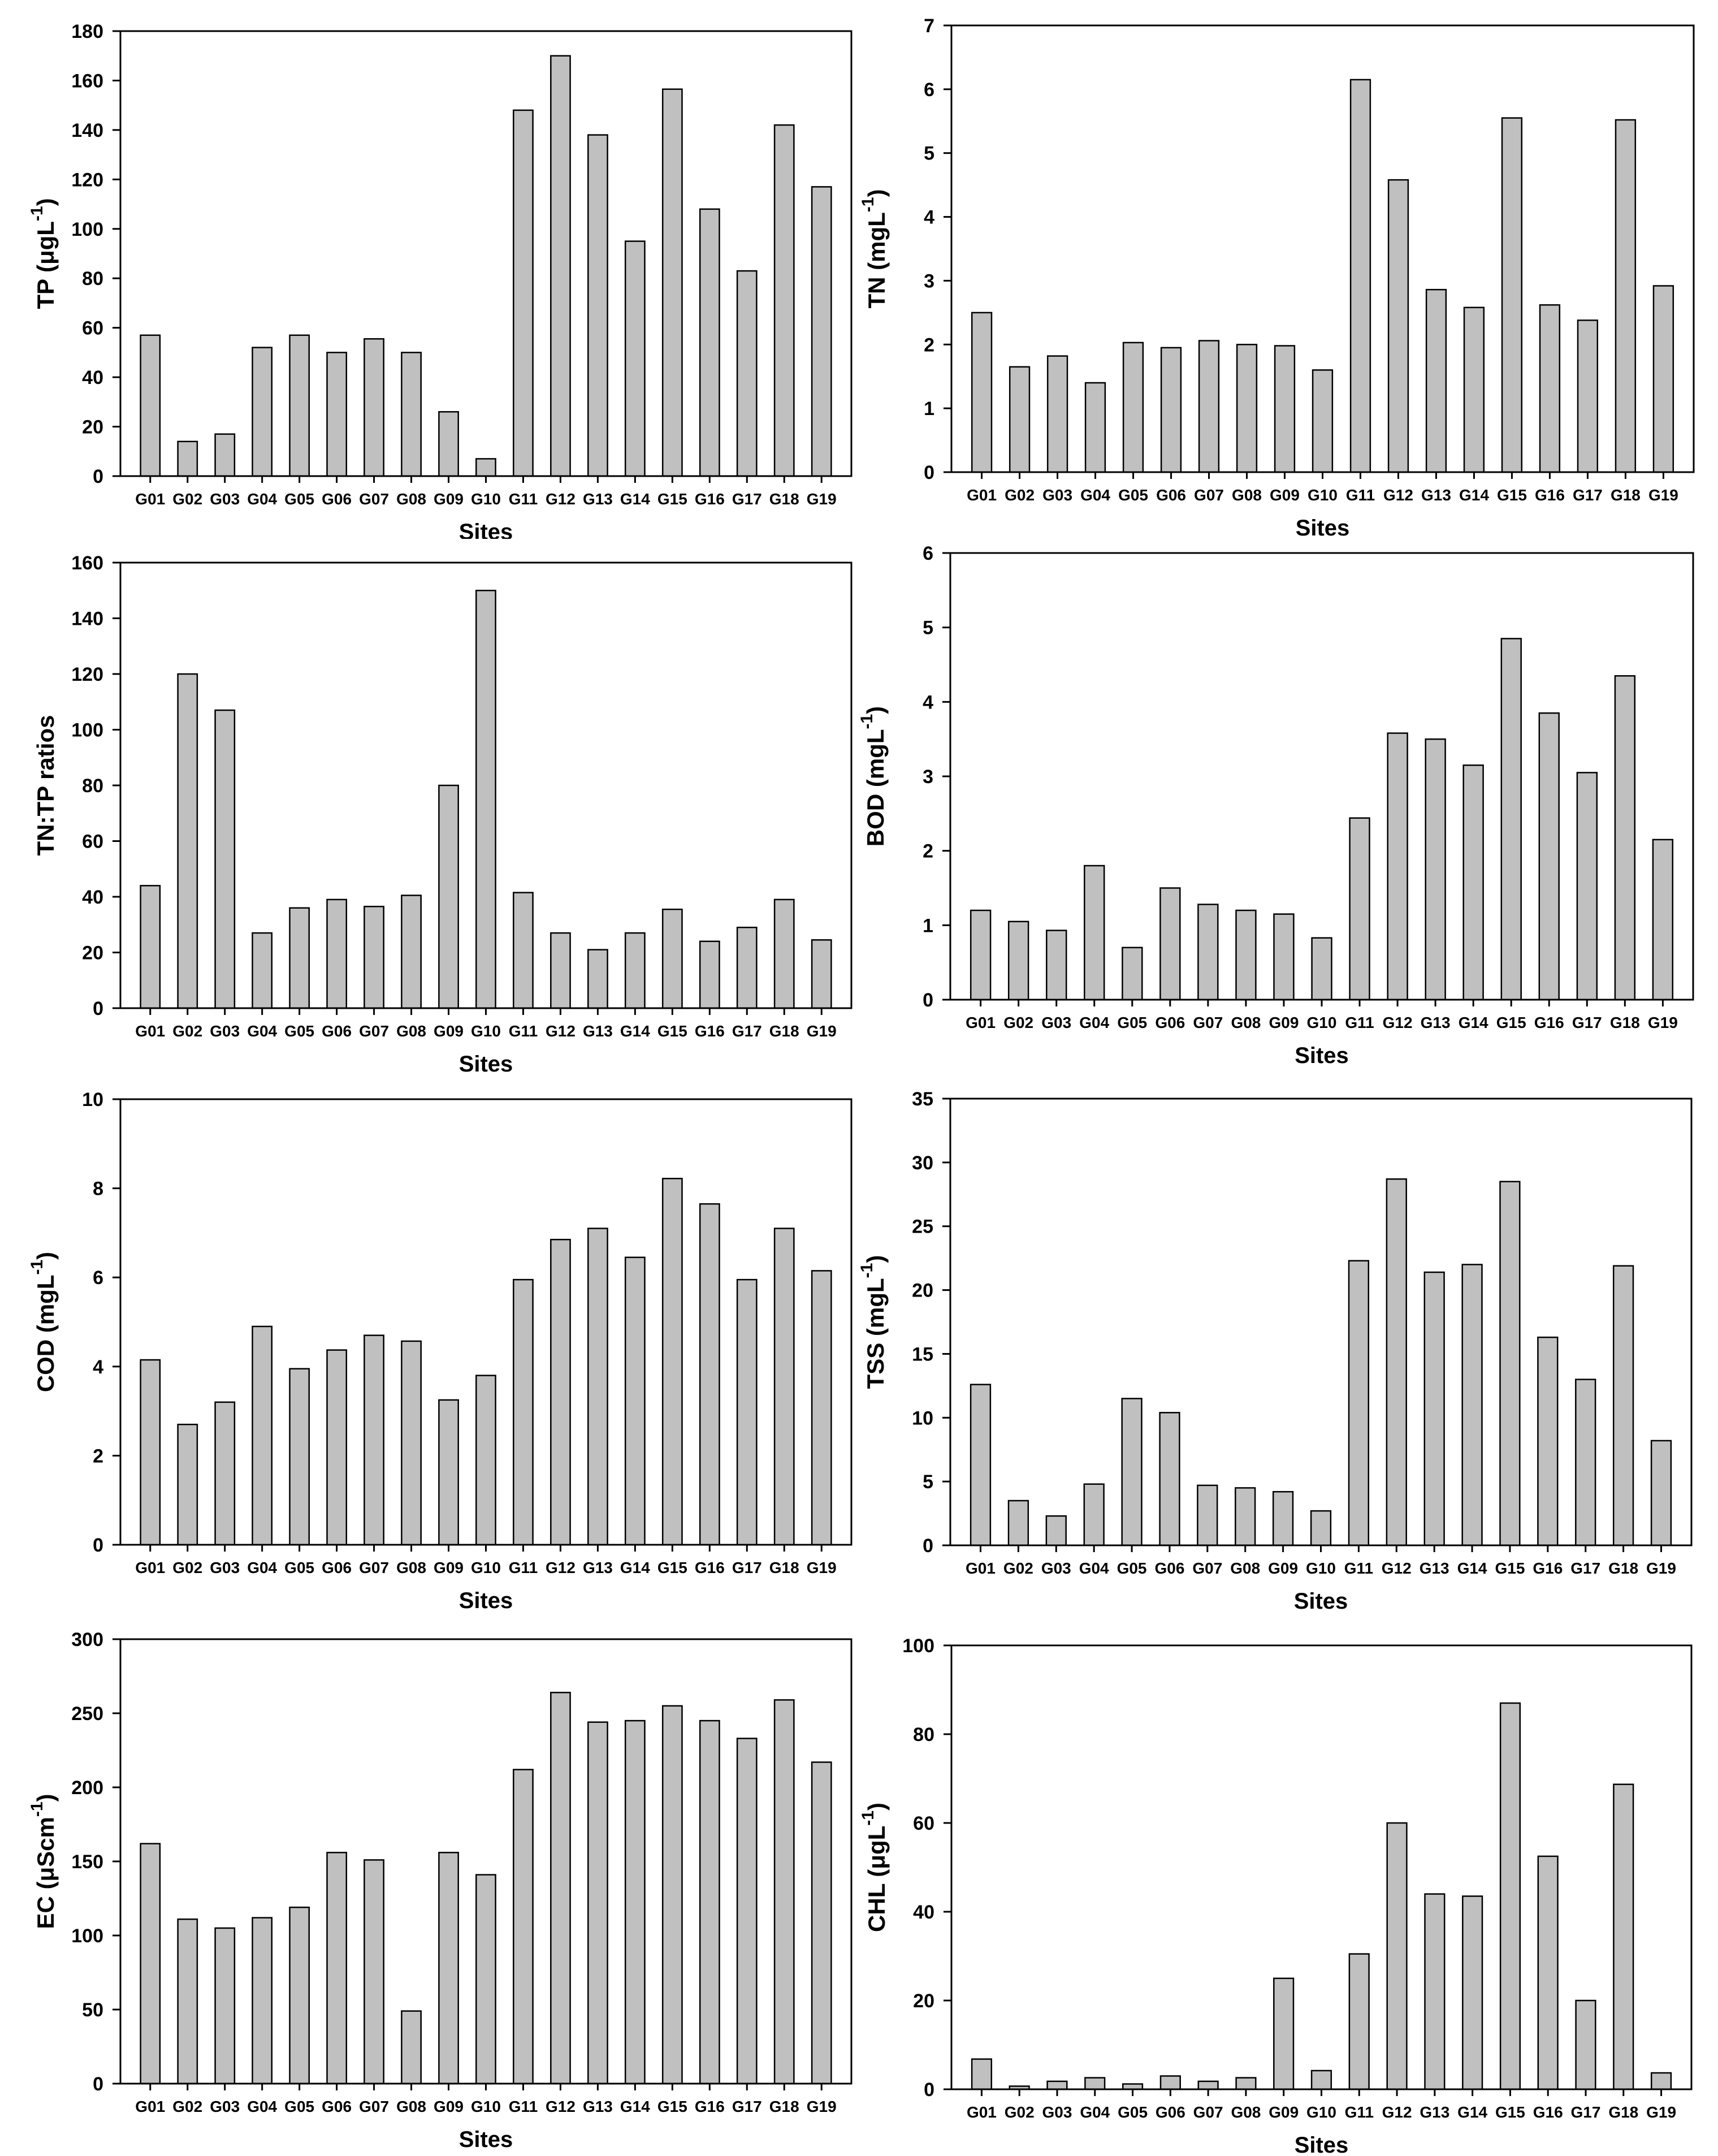 This screenshot has width=1718, height=2156. I want to click on bar-tn-g03, so click(1057, 414).